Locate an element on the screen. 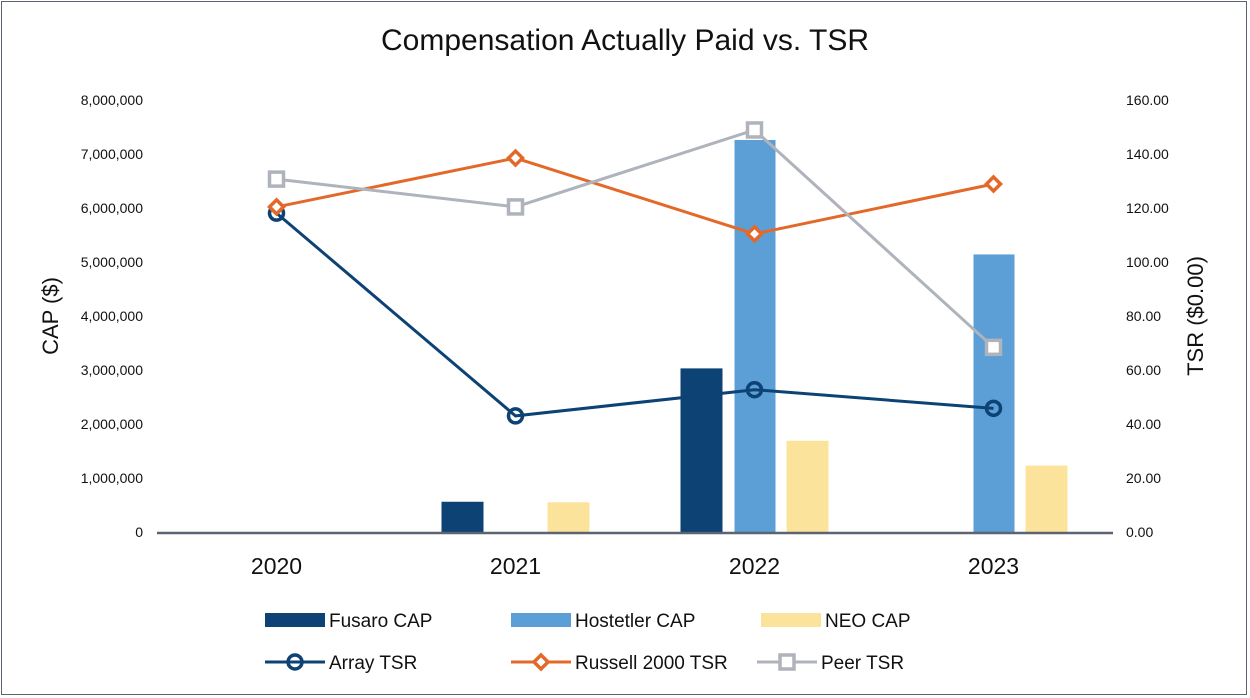  x-tick-label: 2021 is located at coordinates (515, 566).